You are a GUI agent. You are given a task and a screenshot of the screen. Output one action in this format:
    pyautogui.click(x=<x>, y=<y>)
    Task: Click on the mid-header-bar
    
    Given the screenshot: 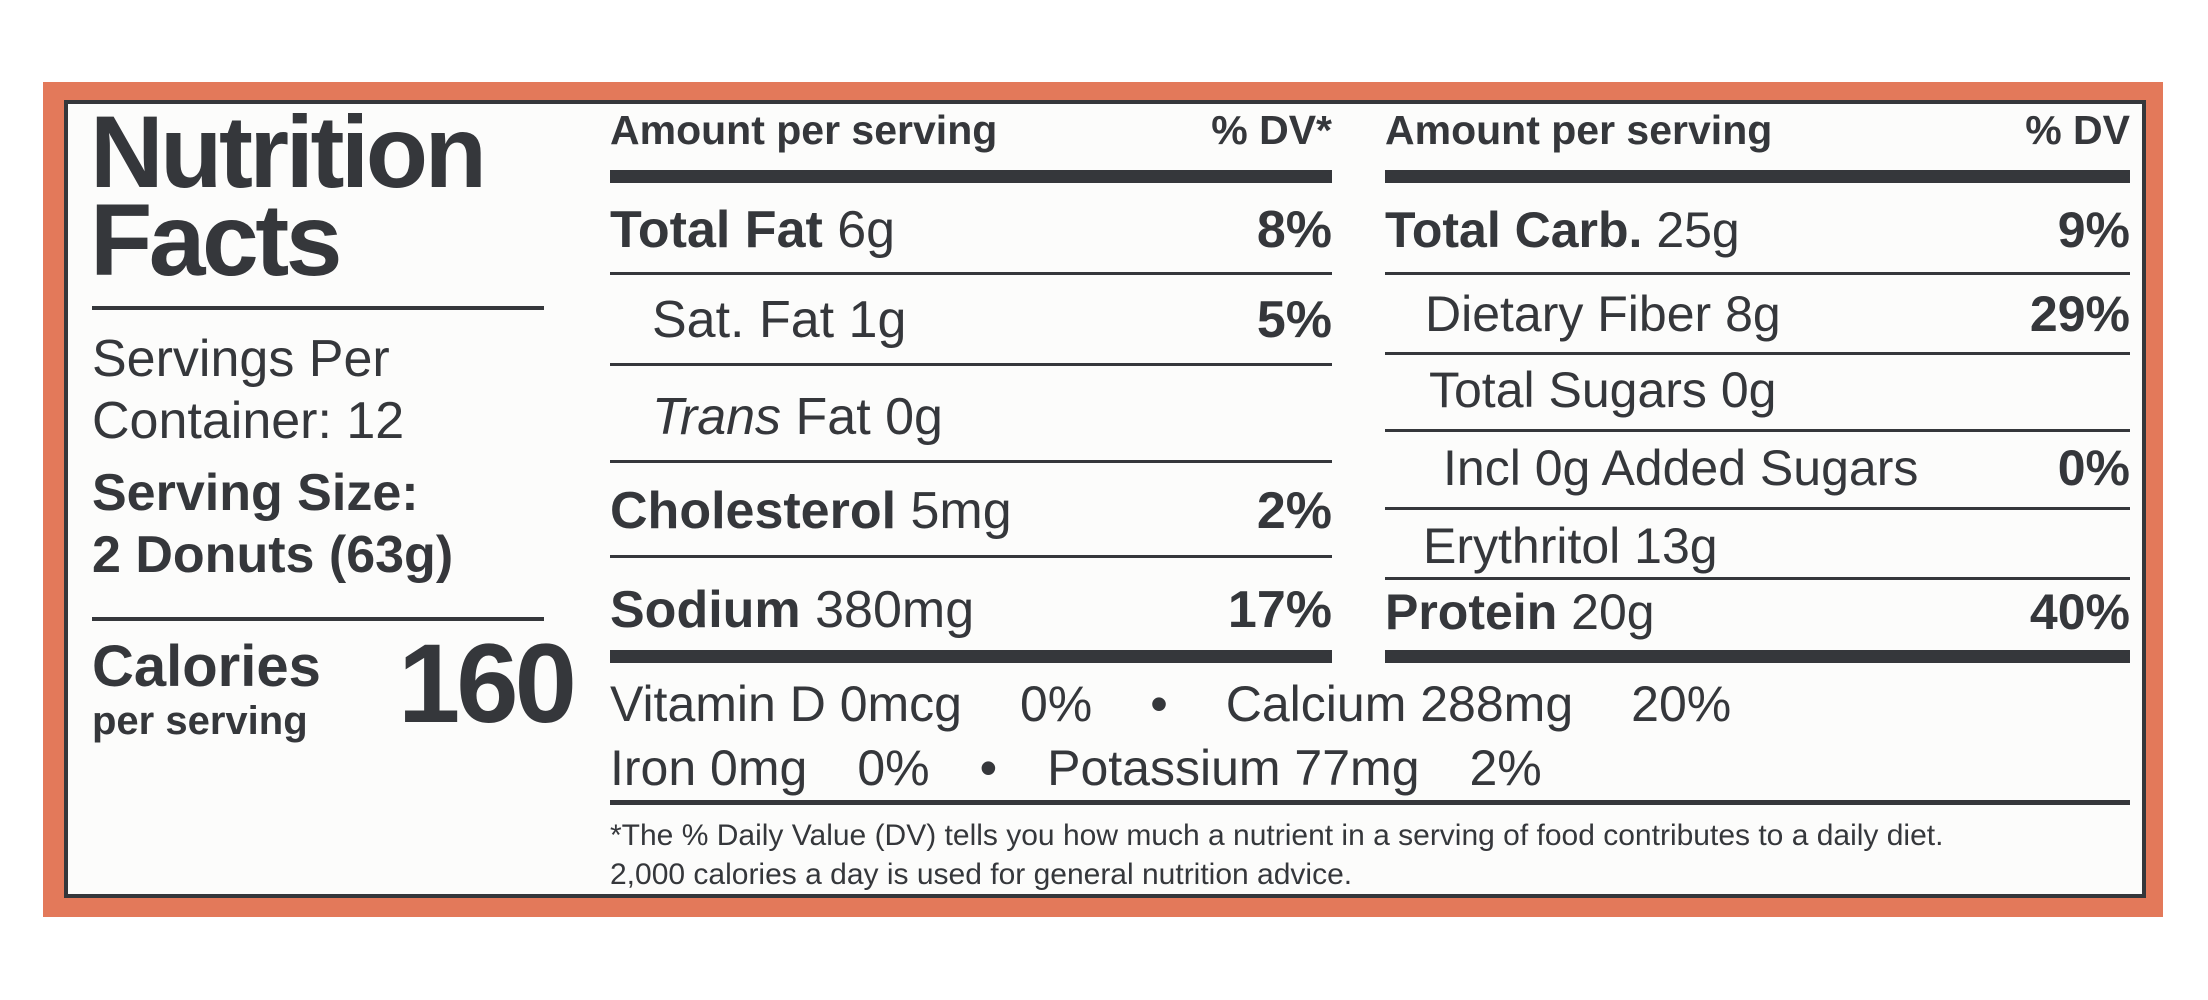 What is the action you would take?
    pyautogui.click(x=971, y=176)
    